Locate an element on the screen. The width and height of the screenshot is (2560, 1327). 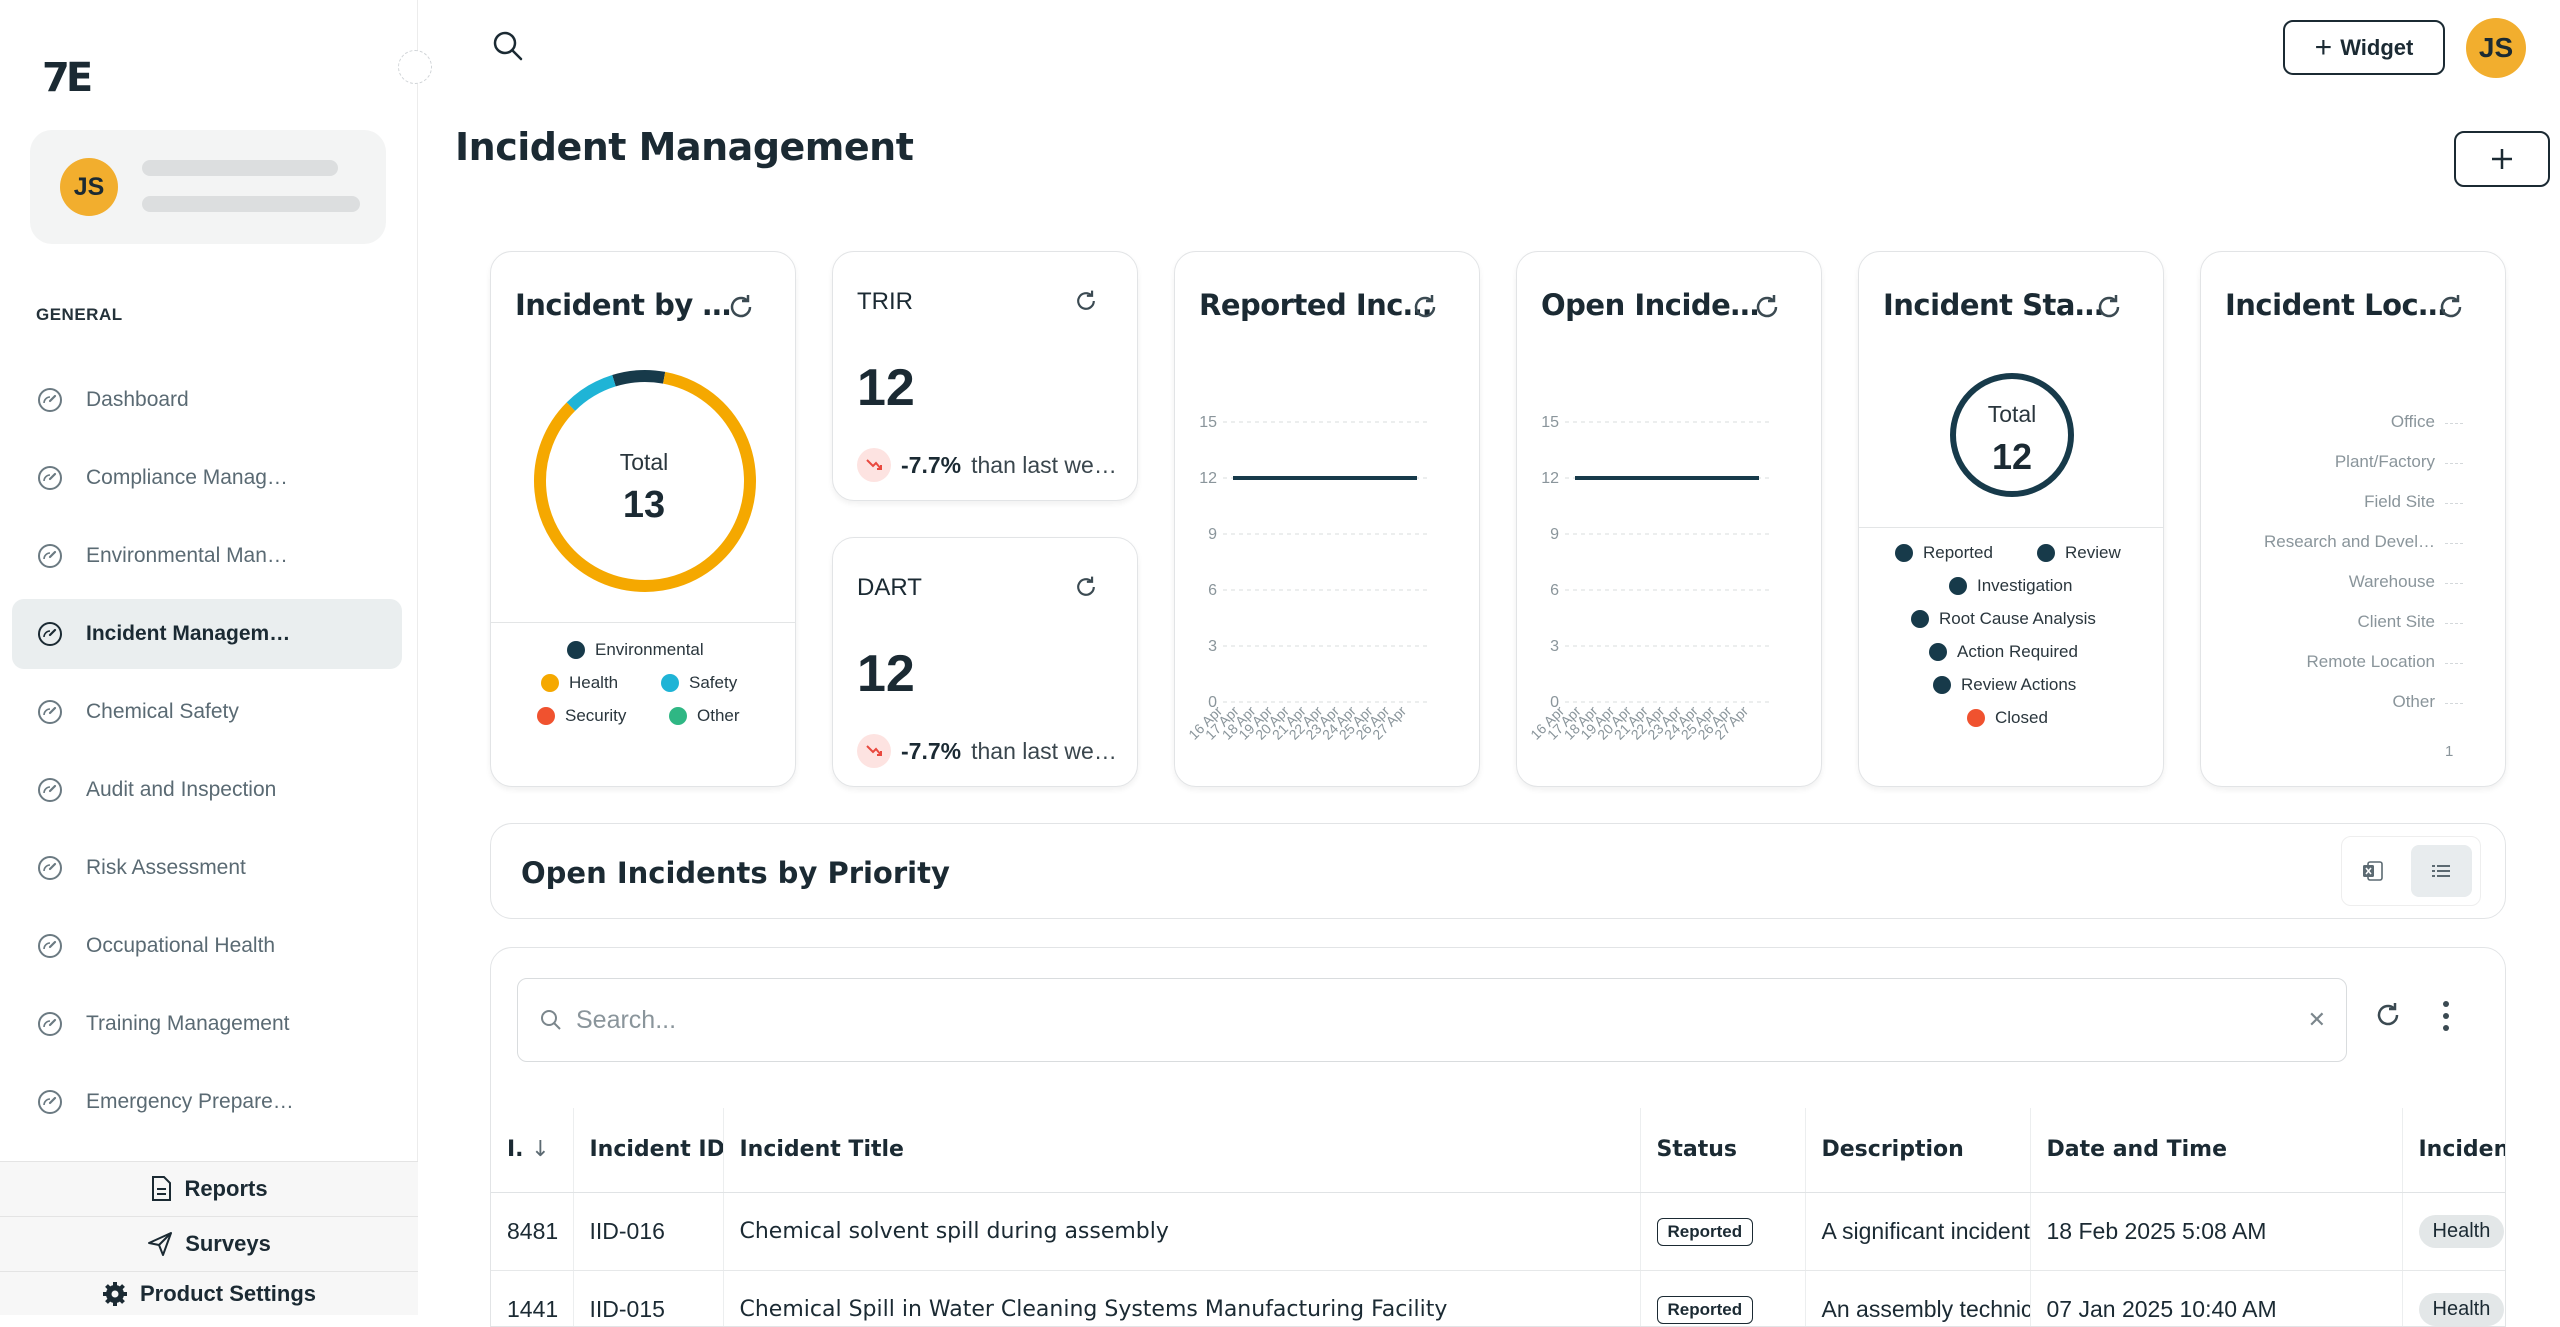
donut-slice-environmental is located at coordinates (639, 378).